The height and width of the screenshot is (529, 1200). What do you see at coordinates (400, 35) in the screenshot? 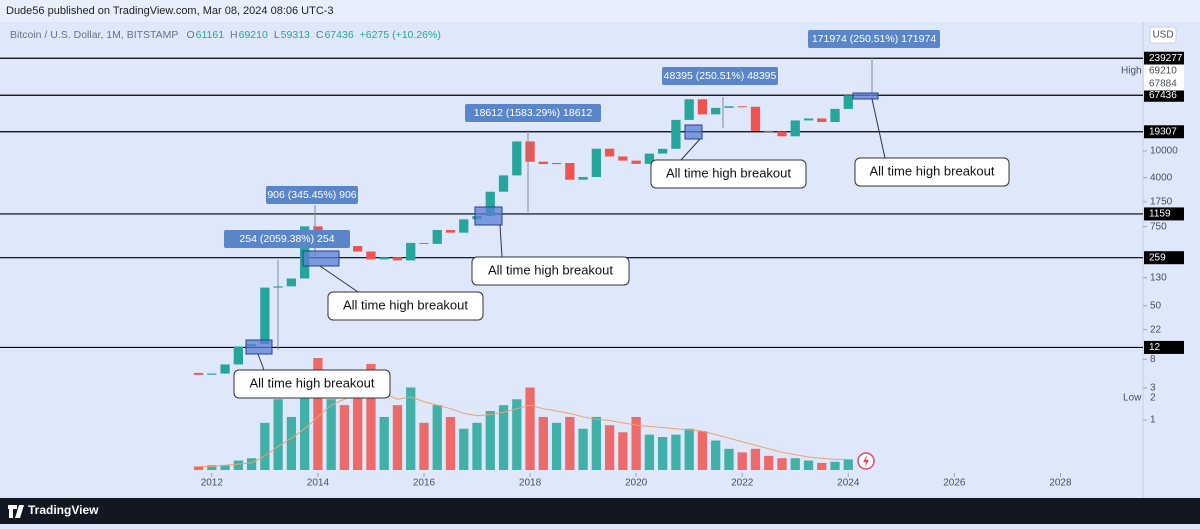
I see `legend-change: +6275 (+10.26%)` at bounding box center [400, 35].